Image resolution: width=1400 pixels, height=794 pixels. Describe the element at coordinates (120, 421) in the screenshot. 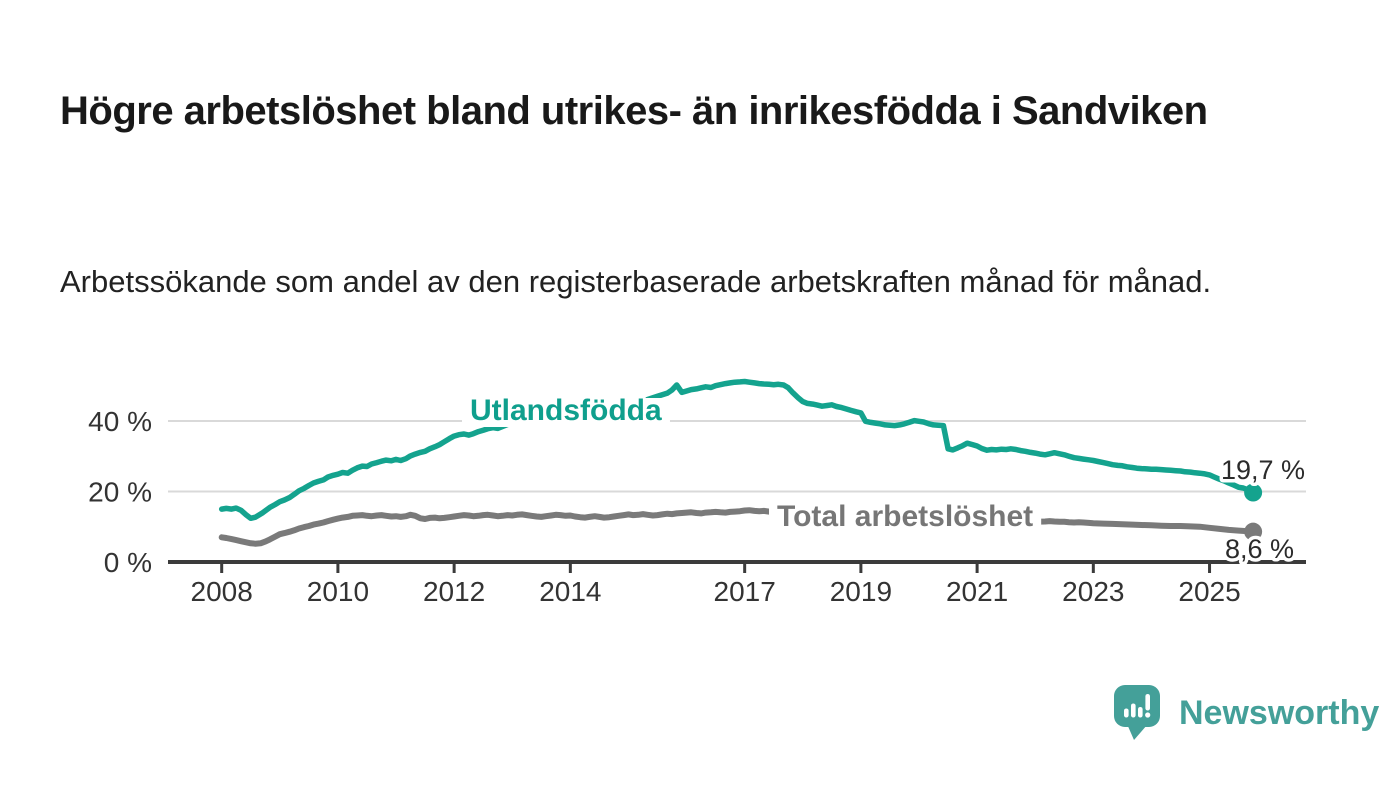

I see `y-tick-label: 40 %` at that location.